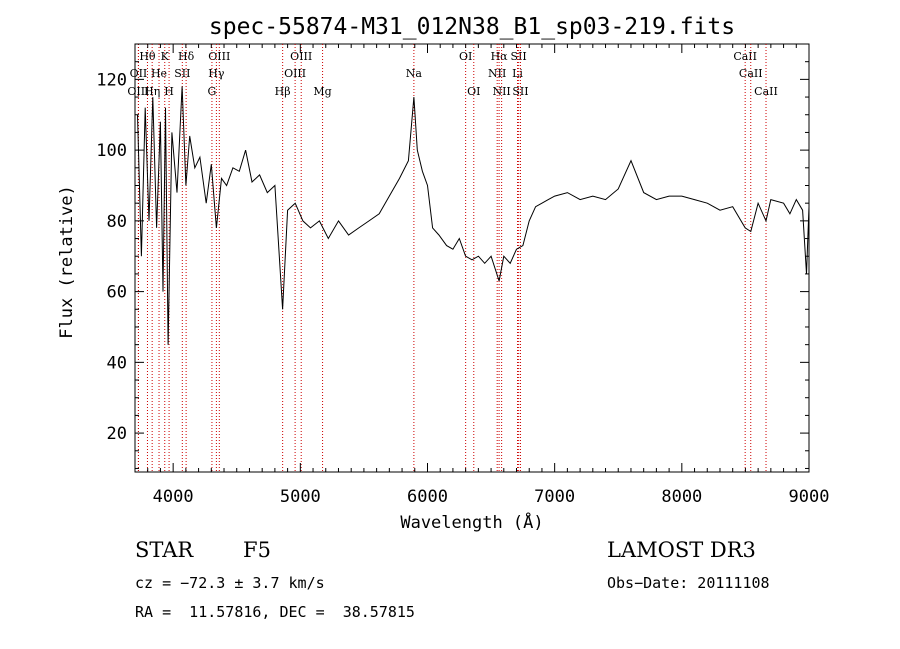  What do you see at coordinates (152, 91) in the screenshot?
I see `line-label: Hη` at bounding box center [152, 91].